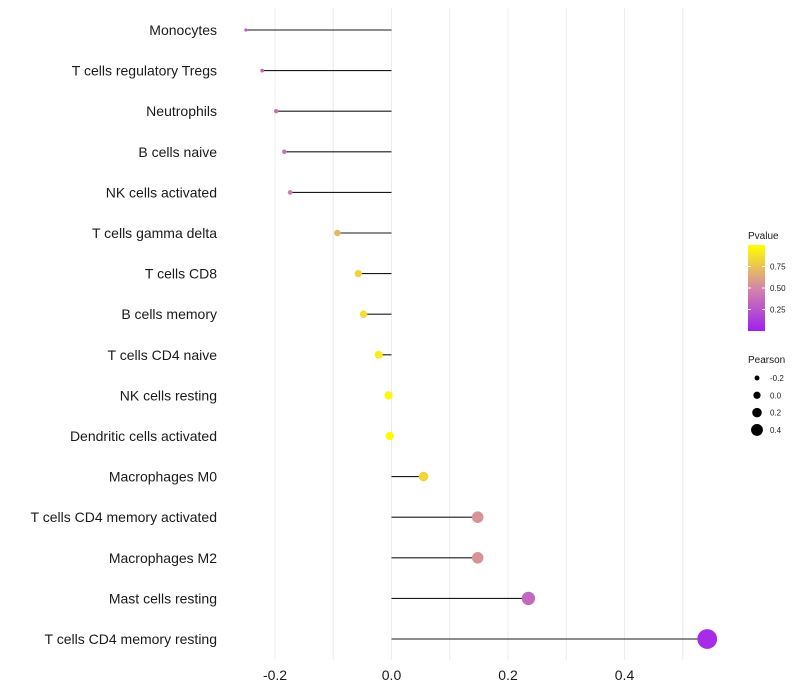  I want to click on x-axis-tick-labels: -0.2 0.0 0.2 0.4, so click(449, 675).